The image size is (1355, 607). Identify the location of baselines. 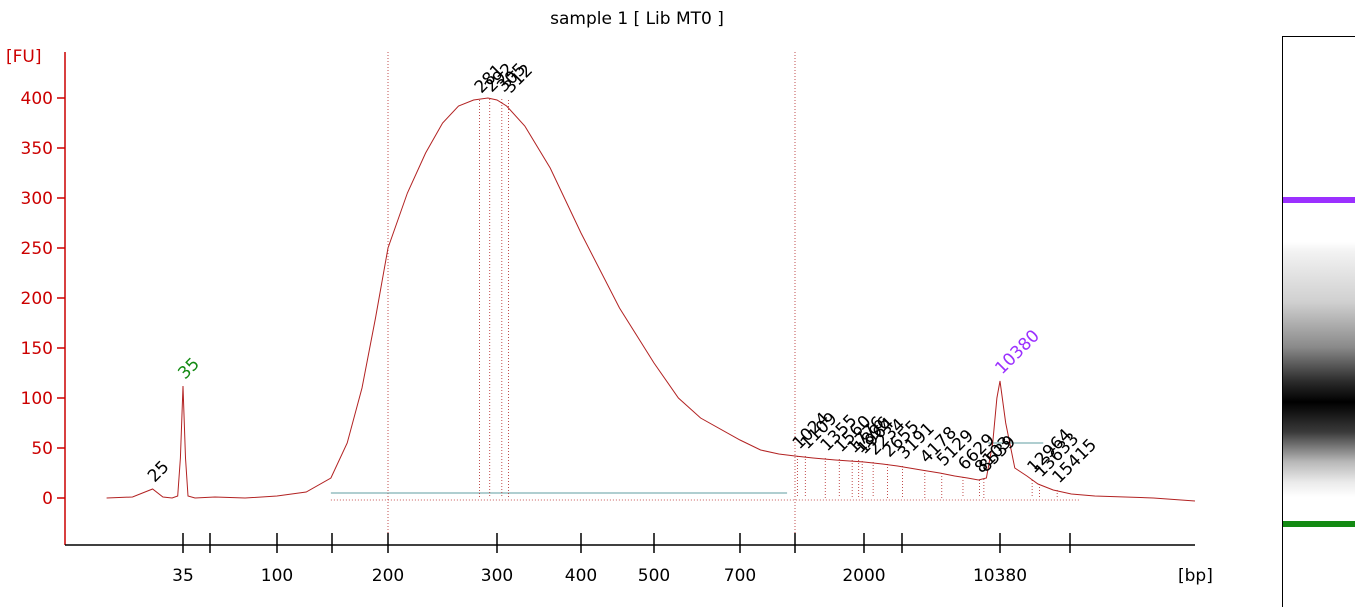
(705, 471).